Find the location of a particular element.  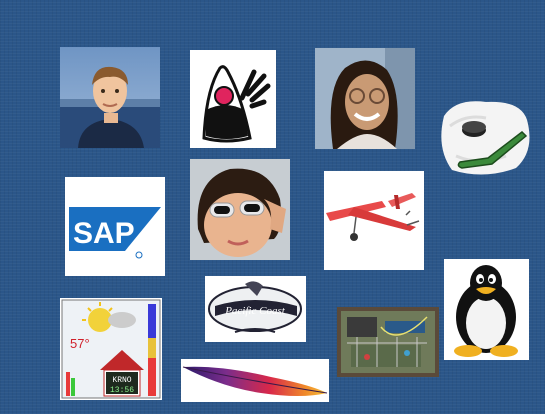

sap-logo-tile: SAP is located at coordinates (115, 226).